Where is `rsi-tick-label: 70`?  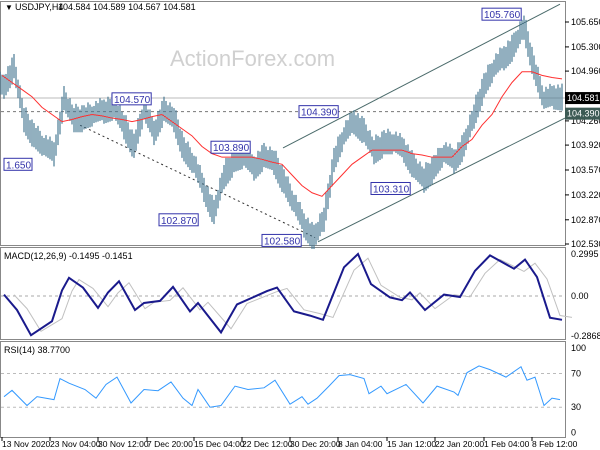
rsi-tick-label: 70 is located at coordinates (576, 373).